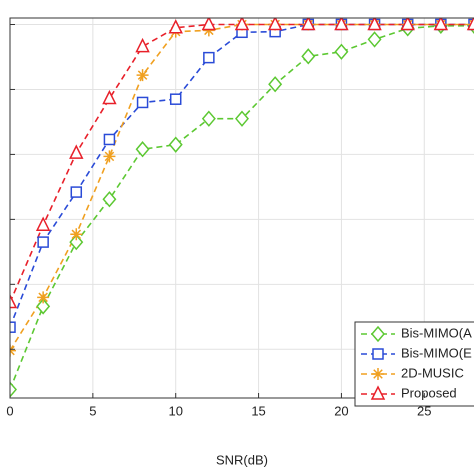 This screenshot has height=474, width=474. Describe the element at coordinates (429, 392) in the screenshot. I see `legend-label: Proposed` at that location.